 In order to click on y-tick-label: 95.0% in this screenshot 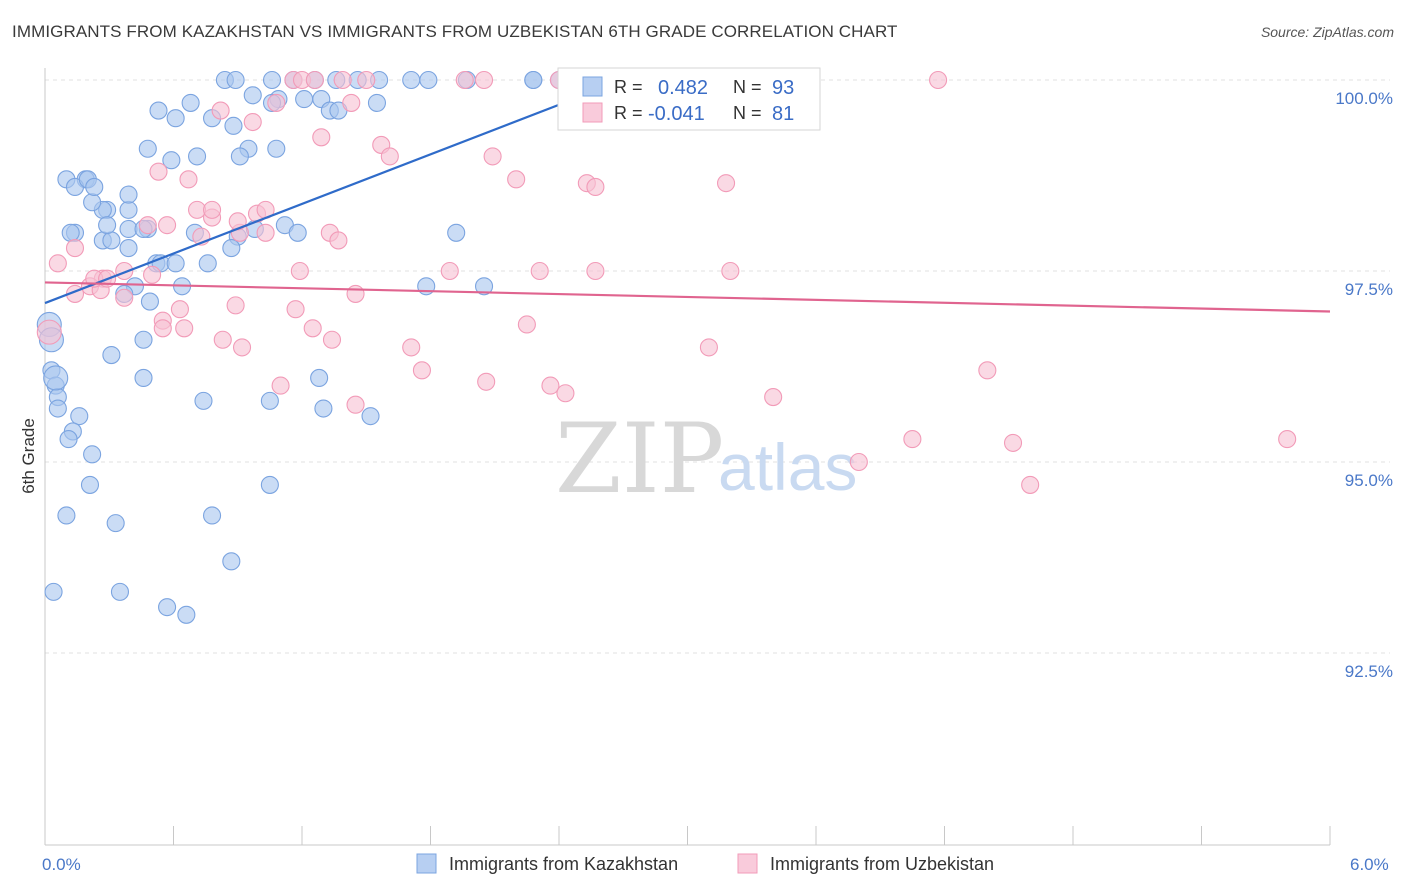, I will do `click(1369, 480)`.